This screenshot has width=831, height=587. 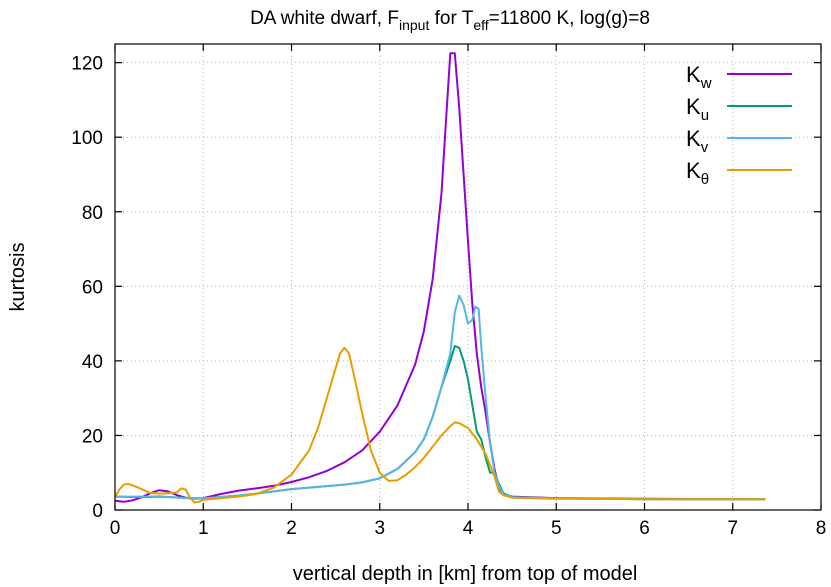 What do you see at coordinates (92, 436) in the screenshot?
I see `y-tick-label: 20` at bounding box center [92, 436].